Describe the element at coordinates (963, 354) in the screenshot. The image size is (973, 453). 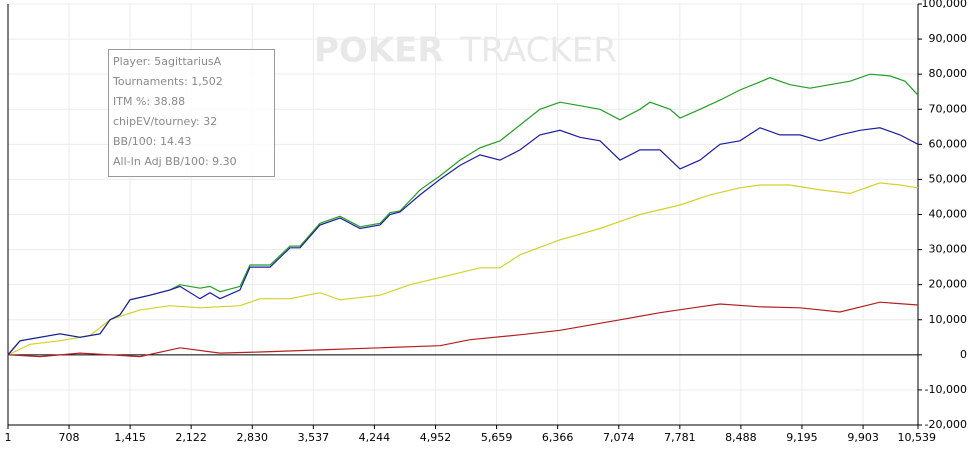
I see `y-tick-label: 0` at that location.